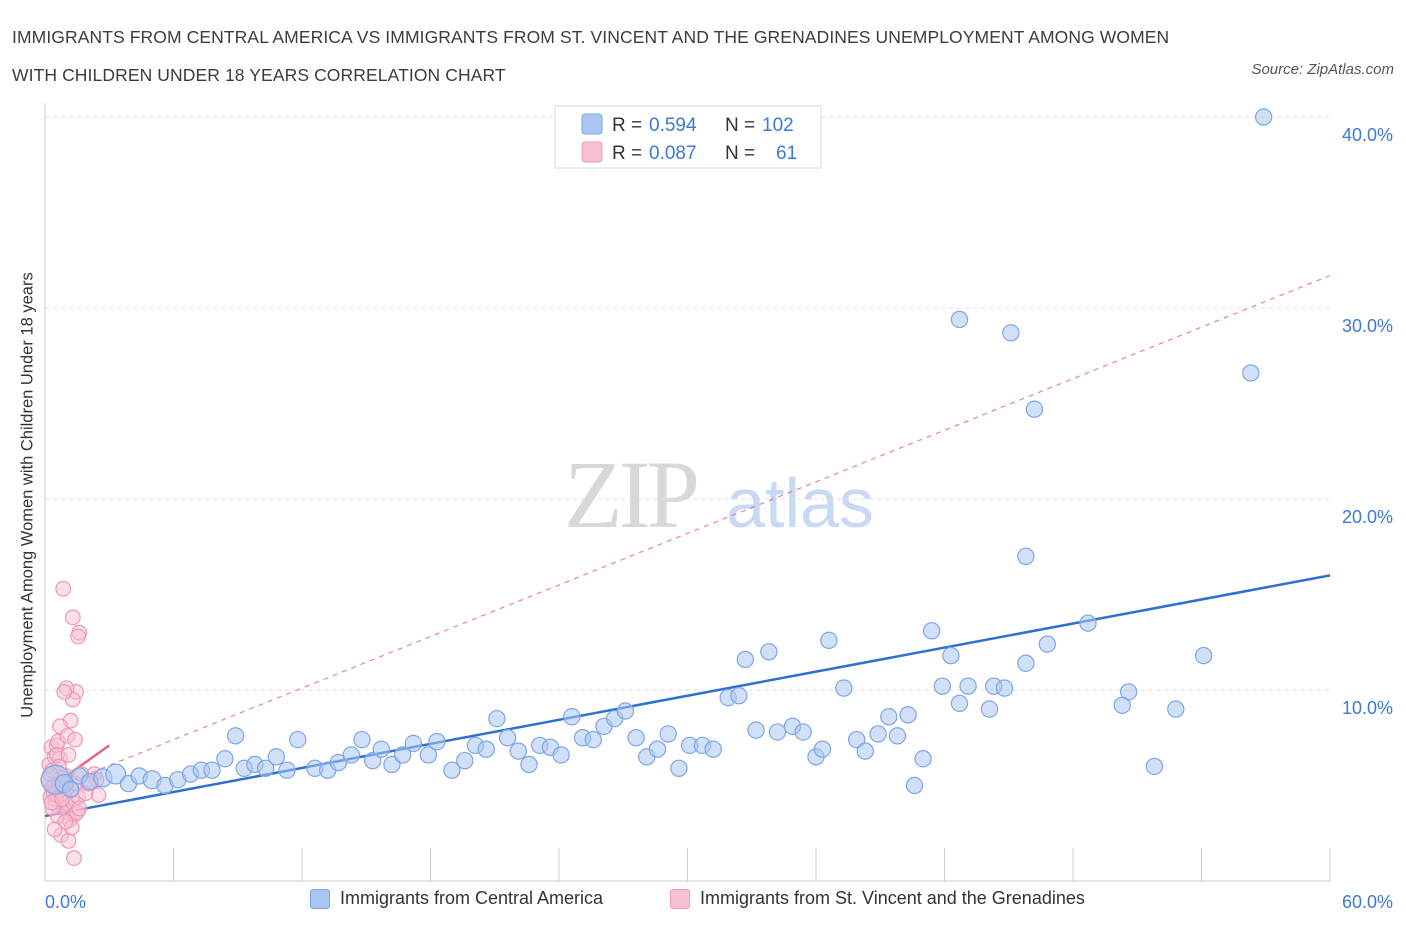 The width and height of the screenshot is (1406, 930). What do you see at coordinates (630, 494) in the screenshot?
I see `watermark-zip: ZIP` at bounding box center [630, 494].